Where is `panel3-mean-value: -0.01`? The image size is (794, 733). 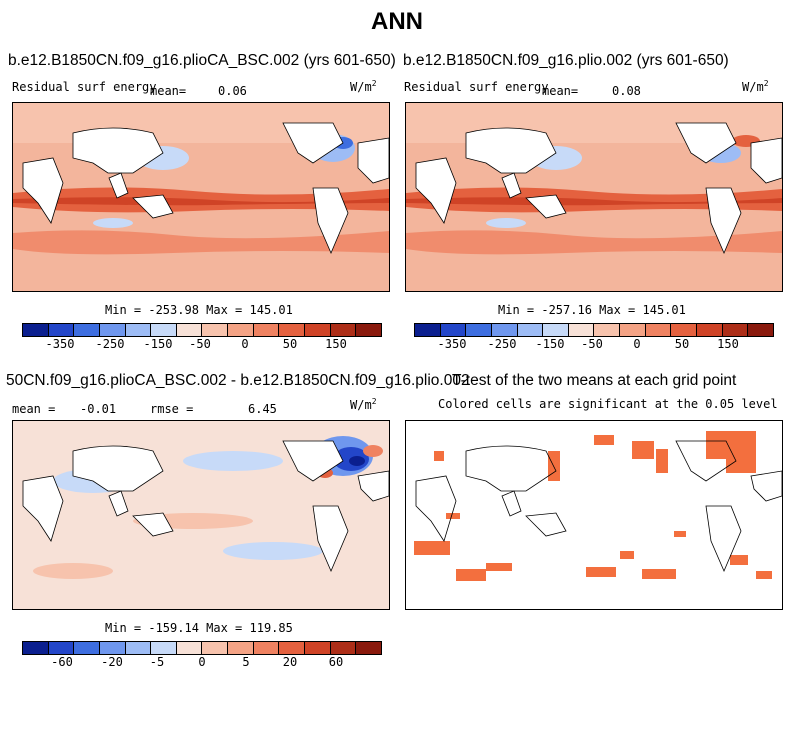
panel3-mean-value: -0.01 is located at coordinates (98, 409).